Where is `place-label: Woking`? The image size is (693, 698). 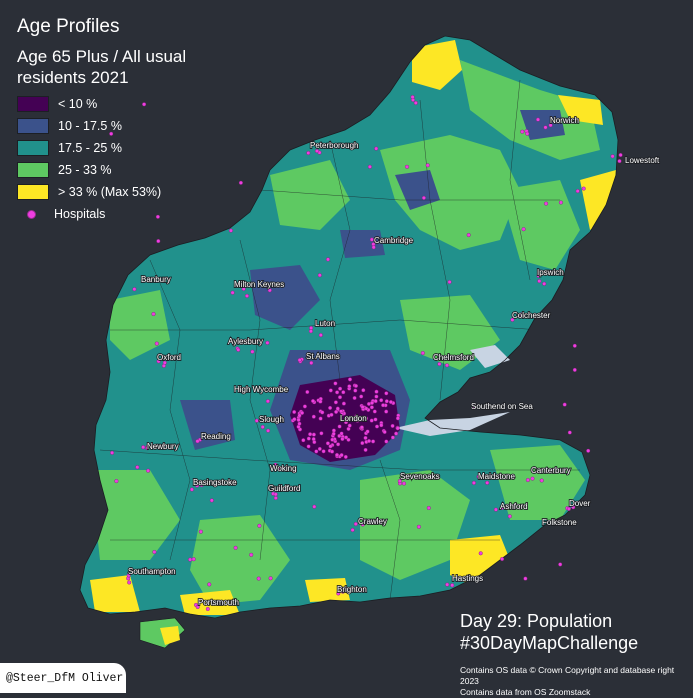
place-label: Woking is located at coordinates (283, 468).